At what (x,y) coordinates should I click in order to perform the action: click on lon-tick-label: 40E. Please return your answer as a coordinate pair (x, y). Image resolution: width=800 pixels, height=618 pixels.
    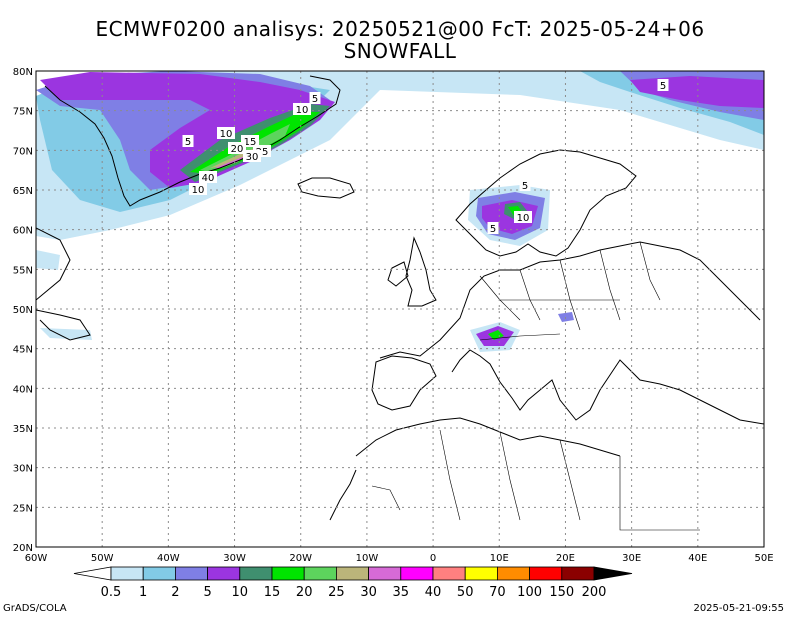
    Looking at the image, I should click on (697, 558).